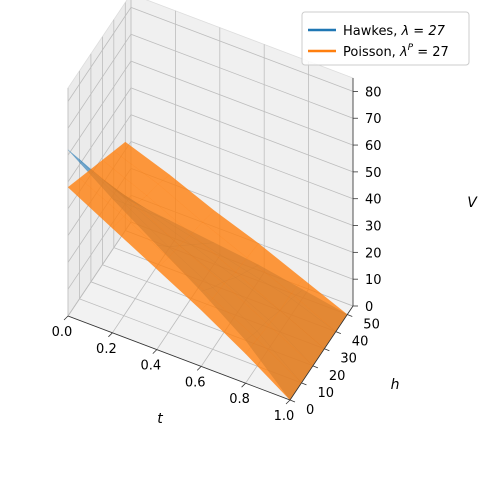  I want to click on y-tick-label: 50, so click(371, 325).